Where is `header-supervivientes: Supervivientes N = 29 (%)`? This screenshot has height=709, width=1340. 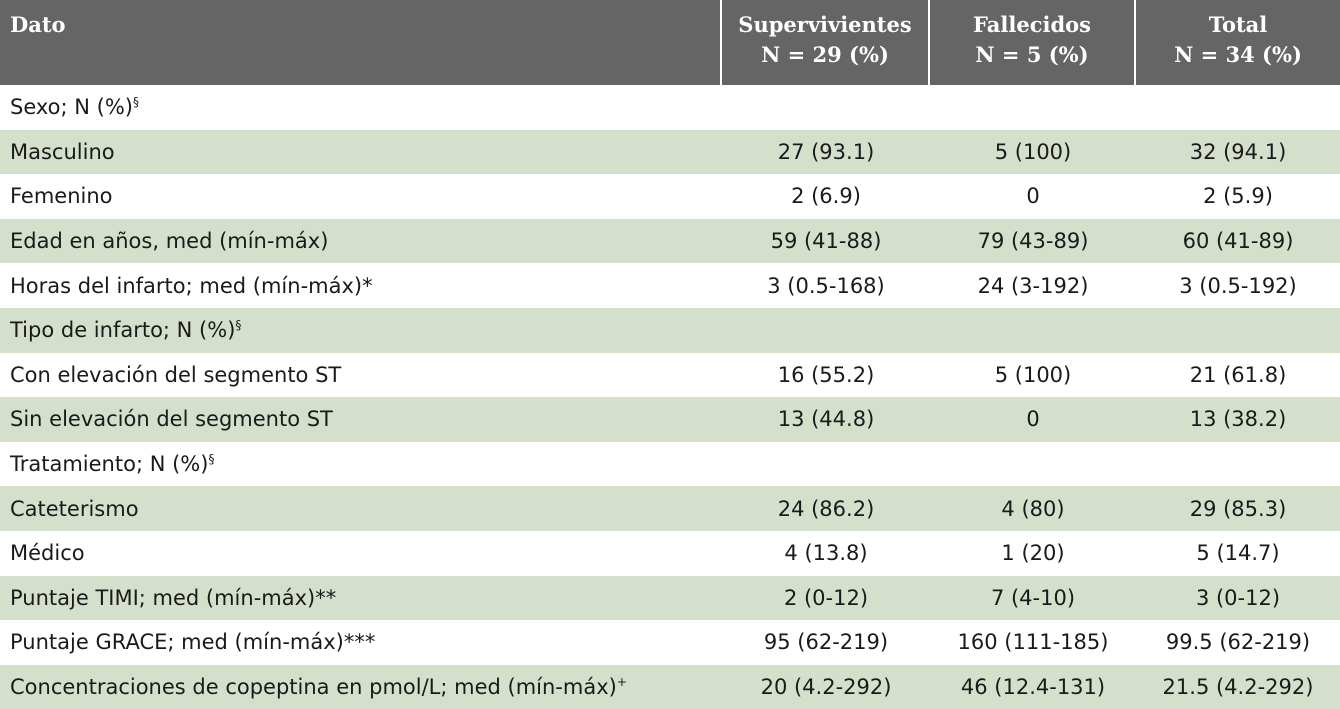
header-supervivientes: Supervivientes N = 29 (%) is located at coordinates (826, 42).